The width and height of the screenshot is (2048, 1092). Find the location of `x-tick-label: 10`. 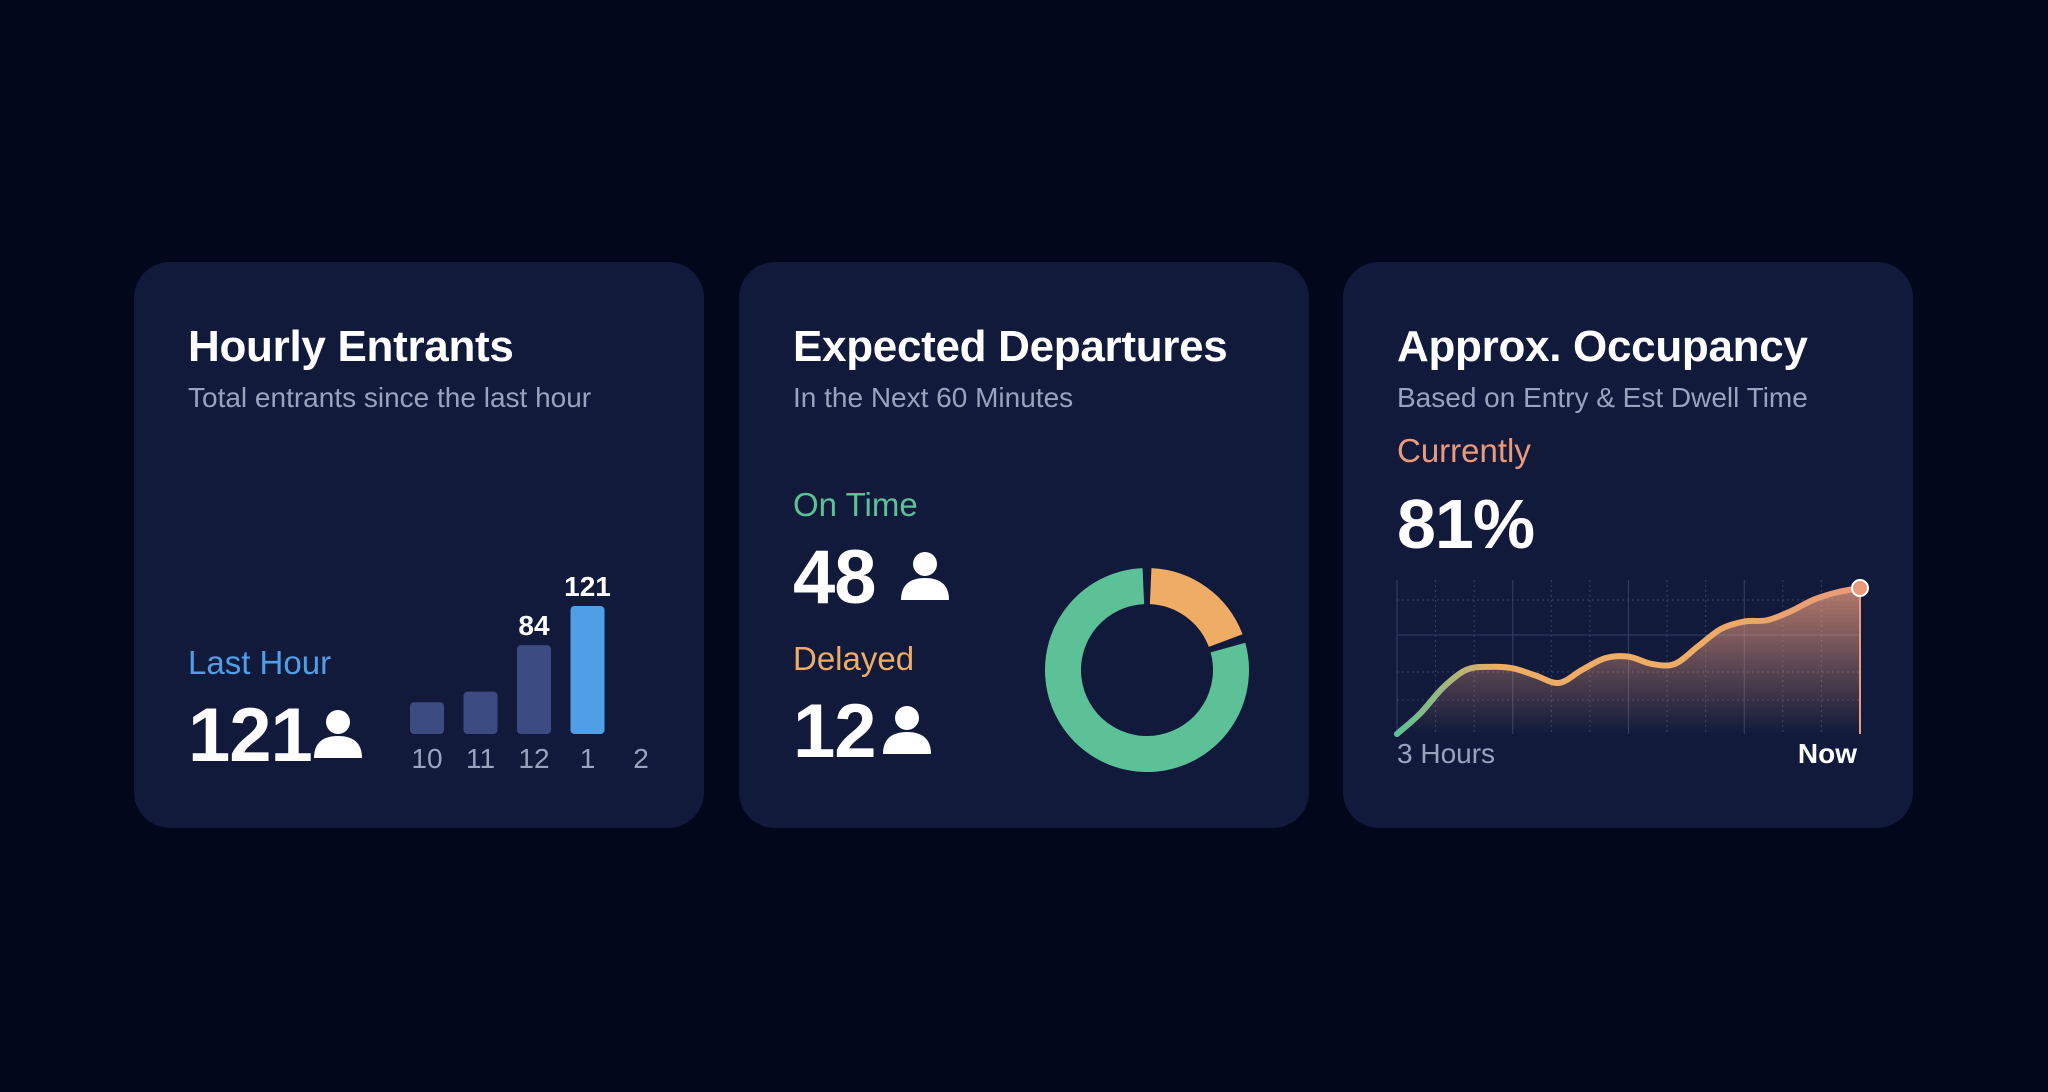

x-tick-label: 10 is located at coordinates (426, 758).